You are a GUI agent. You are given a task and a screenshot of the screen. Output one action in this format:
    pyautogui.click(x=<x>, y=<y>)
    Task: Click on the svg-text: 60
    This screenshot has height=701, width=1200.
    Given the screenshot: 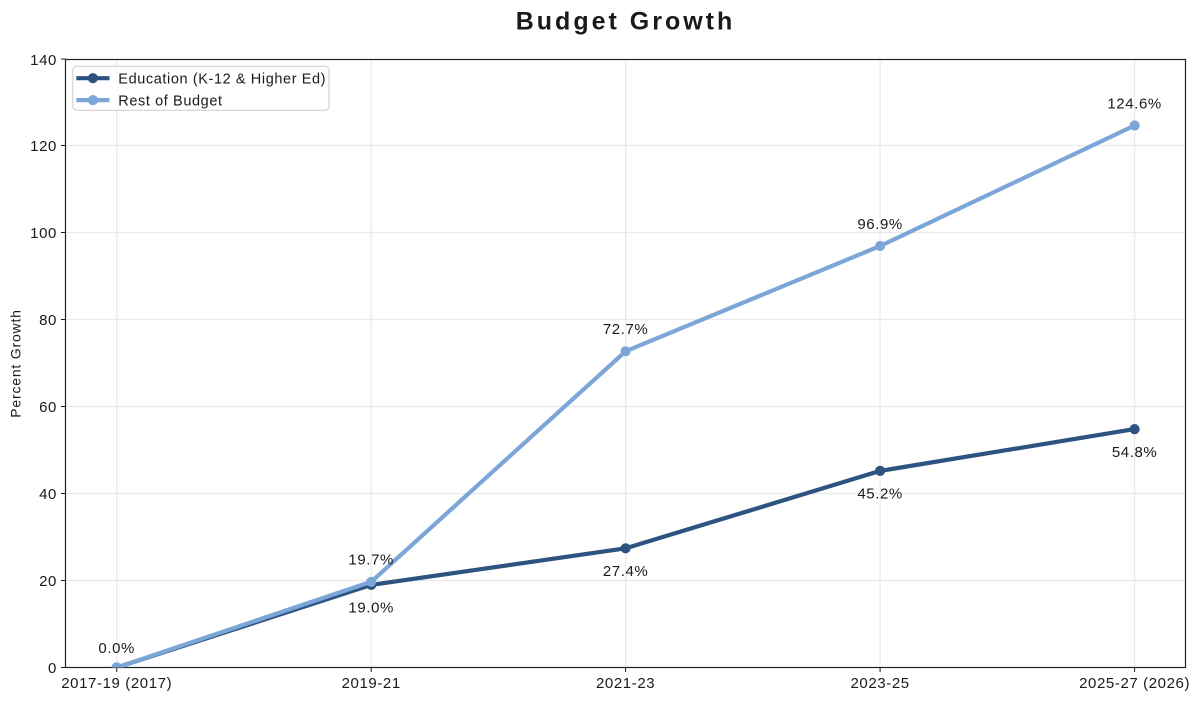 What is the action you would take?
    pyautogui.click(x=48, y=407)
    